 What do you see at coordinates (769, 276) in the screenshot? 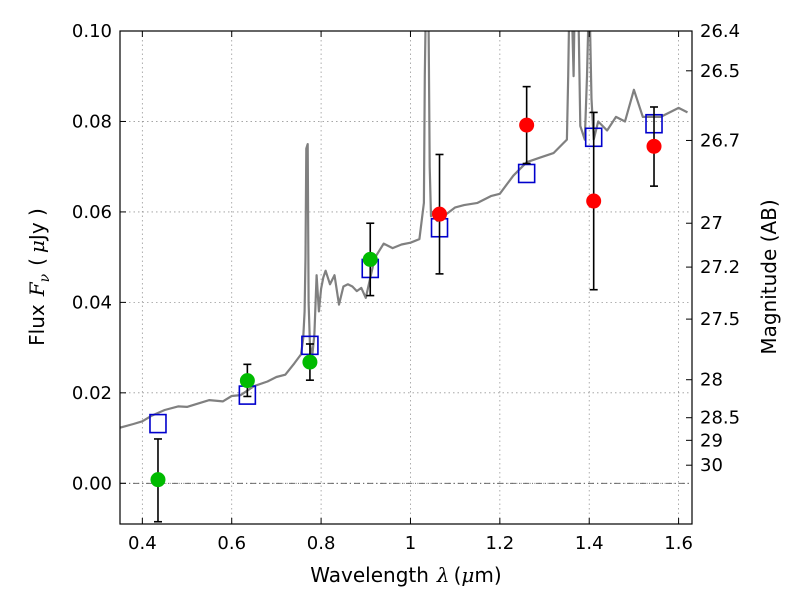
I see `right-axis-label: Magnitude (AB)` at bounding box center [769, 276].